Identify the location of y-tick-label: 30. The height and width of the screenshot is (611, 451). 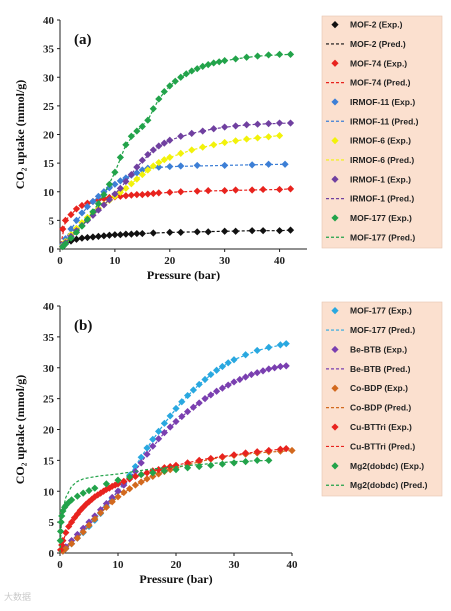
(49, 78).